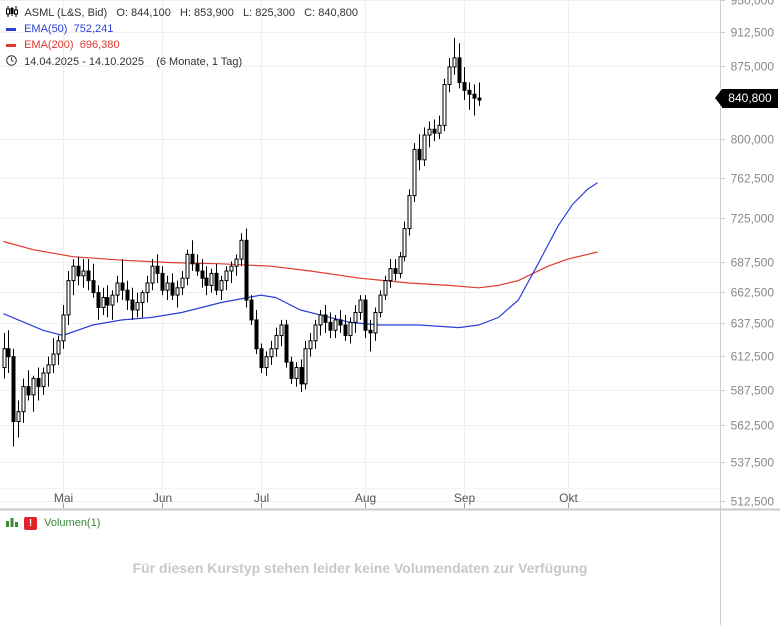 The width and height of the screenshot is (780, 625). I want to click on y-tick-label: 875,000, so click(753, 67).